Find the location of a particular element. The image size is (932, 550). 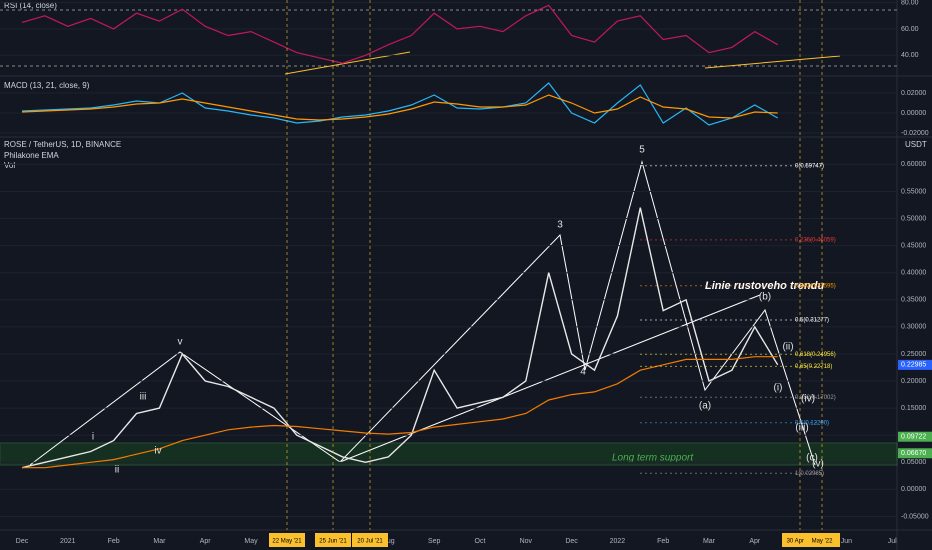

price-tag-label: 0.06670 is located at coordinates (913, 453).